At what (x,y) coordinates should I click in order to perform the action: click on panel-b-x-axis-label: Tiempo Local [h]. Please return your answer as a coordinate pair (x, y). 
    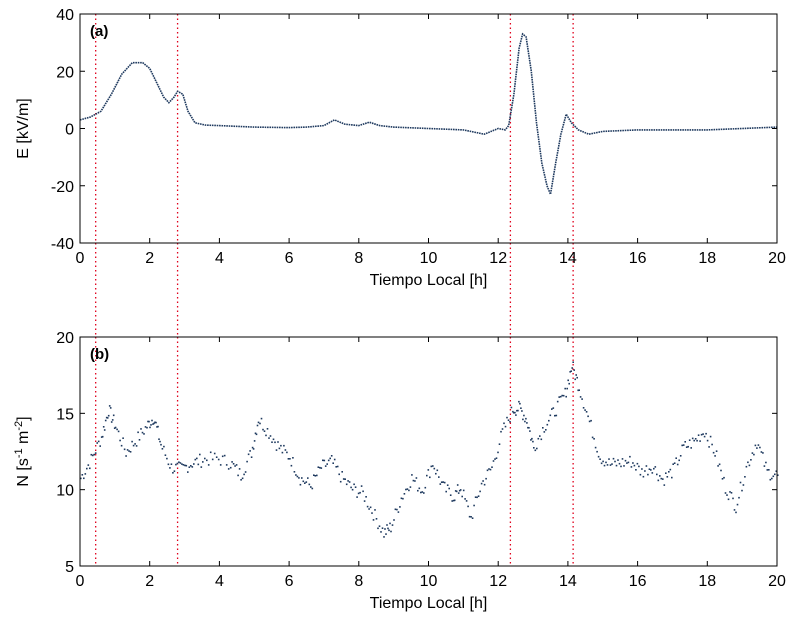
    Looking at the image, I should click on (429, 603).